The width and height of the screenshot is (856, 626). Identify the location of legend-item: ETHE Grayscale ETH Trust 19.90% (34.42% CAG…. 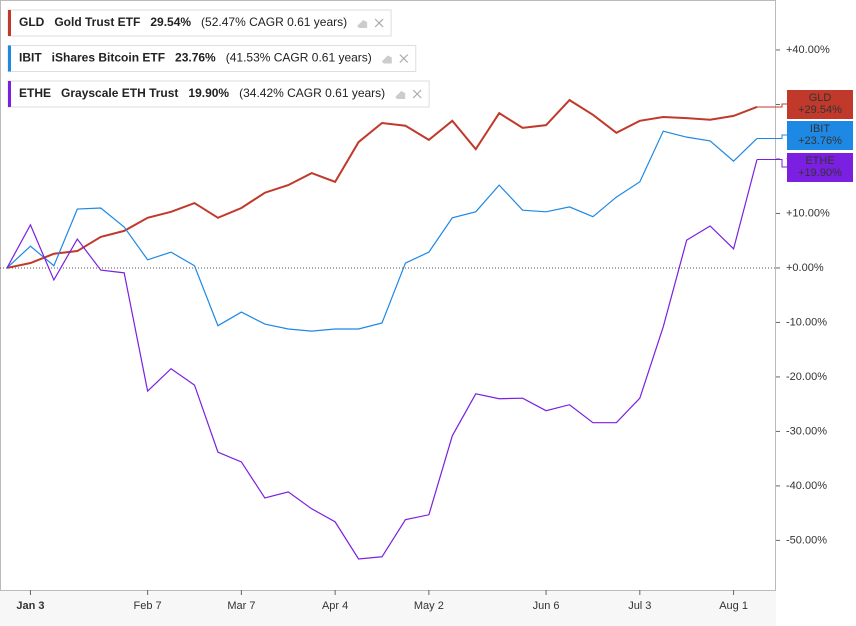
(218, 94).